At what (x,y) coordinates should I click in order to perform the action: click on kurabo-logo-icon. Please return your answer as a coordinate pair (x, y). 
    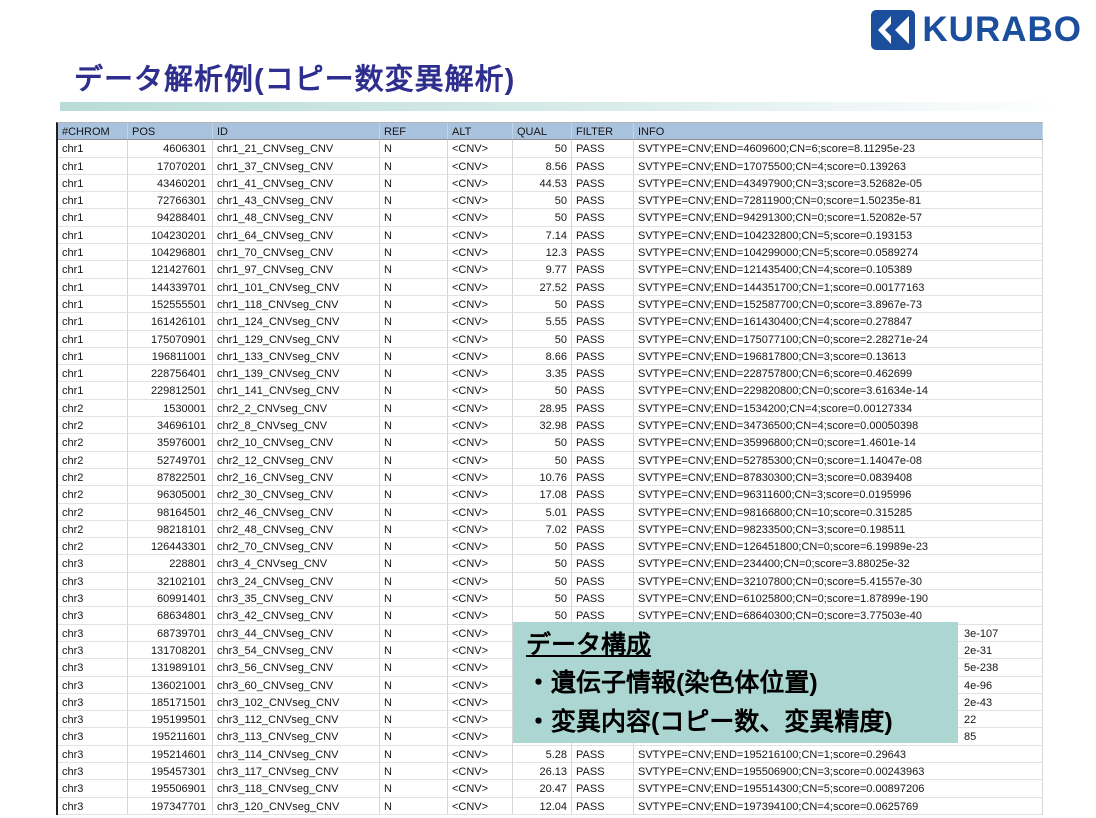
    Looking at the image, I should click on (893, 30).